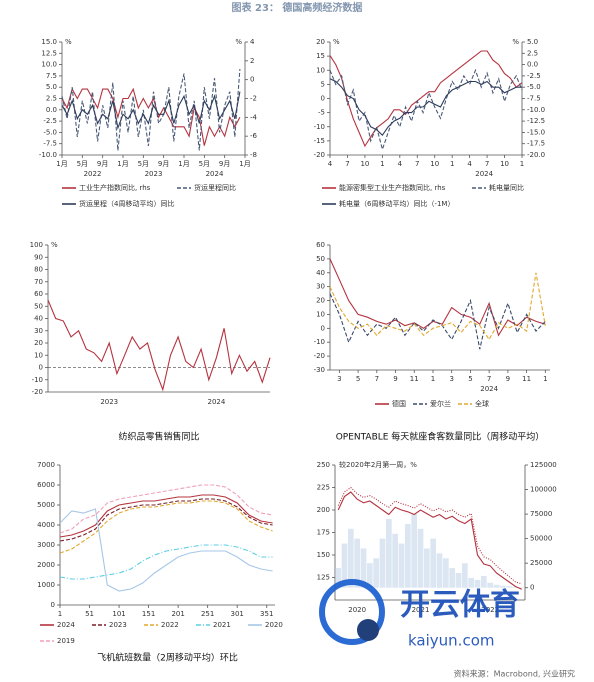  What do you see at coordinates (536, 144) in the screenshot?
I see `y2-tick-label: -17.5` at bounding box center [536, 144].